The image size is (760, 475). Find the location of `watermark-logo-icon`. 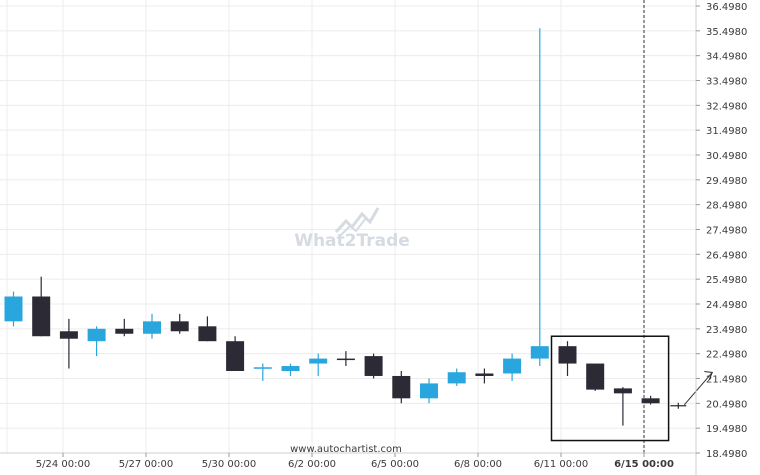

watermark-logo-icon is located at coordinates (357, 222).